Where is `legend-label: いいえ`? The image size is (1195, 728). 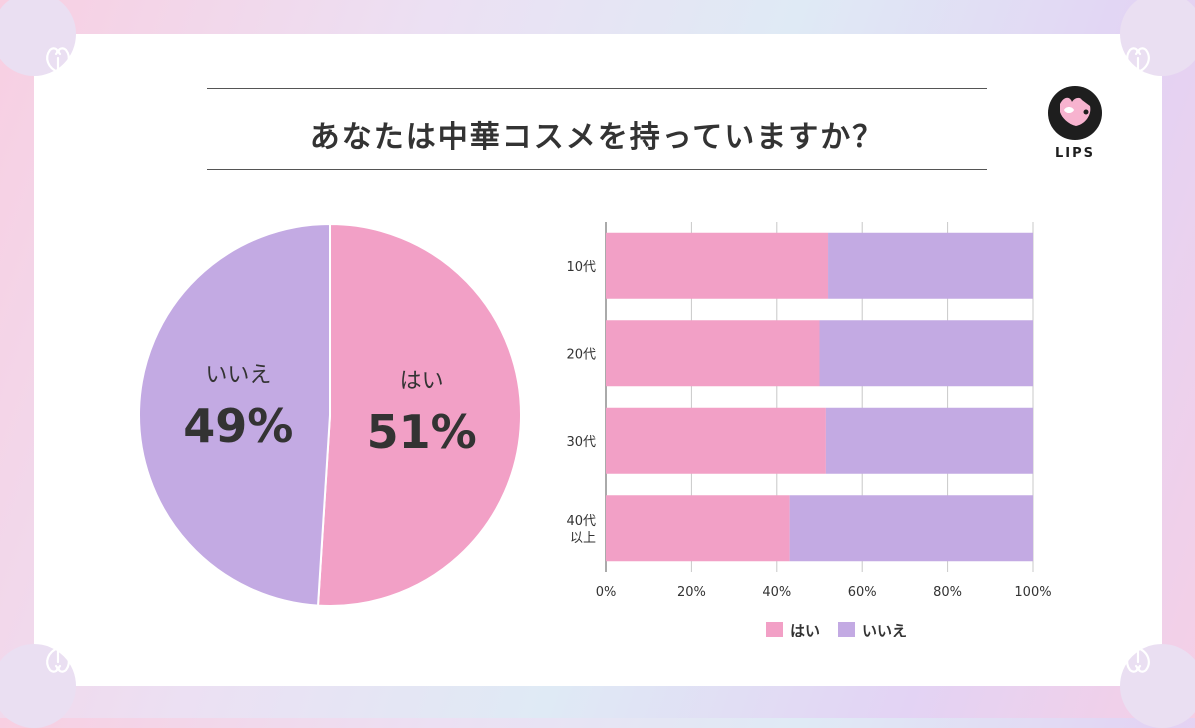 legend-label: いいえ is located at coordinates (884, 629).